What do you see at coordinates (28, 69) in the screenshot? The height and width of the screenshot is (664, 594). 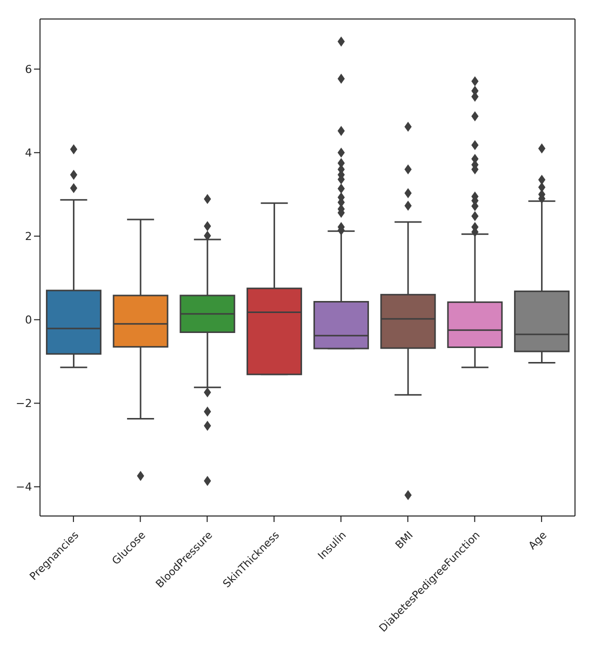 I see `y-tick-label: 6` at bounding box center [28, 69].